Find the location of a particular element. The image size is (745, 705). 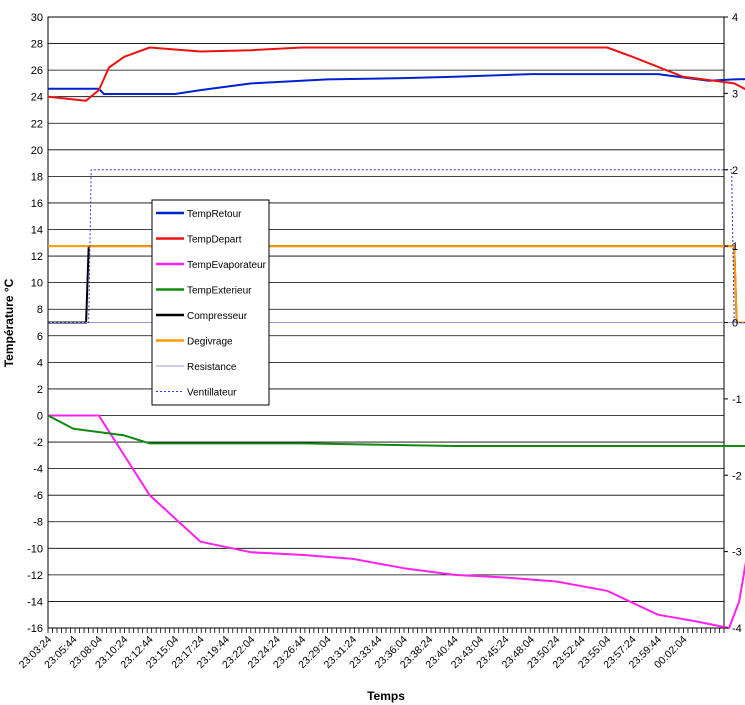

y-tick-label: 2 is located at coordinates (40, 390).